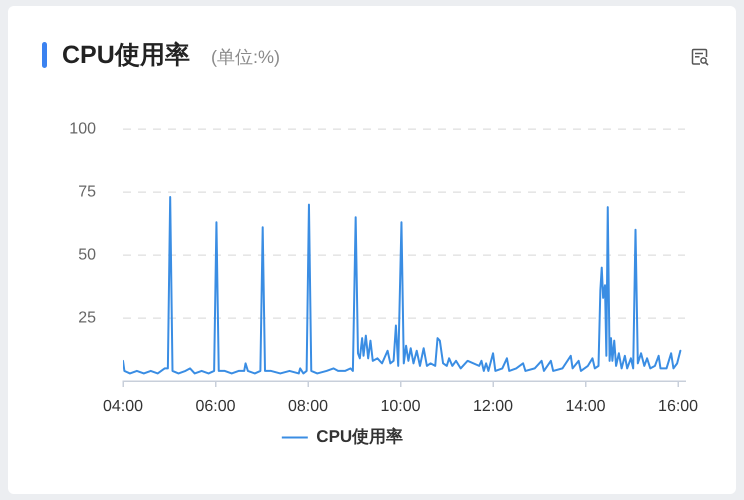  What do you see at coordinates (308, 407) in the screenshot?
I see `x-tick-label: 08:00` at bounding box center [308, 407].